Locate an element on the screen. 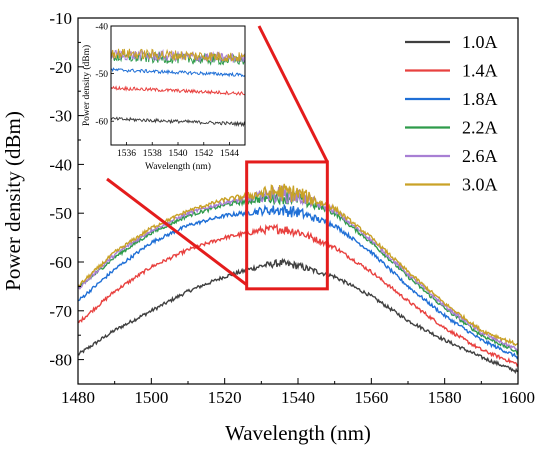 This screenshot has width=550, height=453. inset-x-tick-label: 1544 is located at coordinates (229, 154).